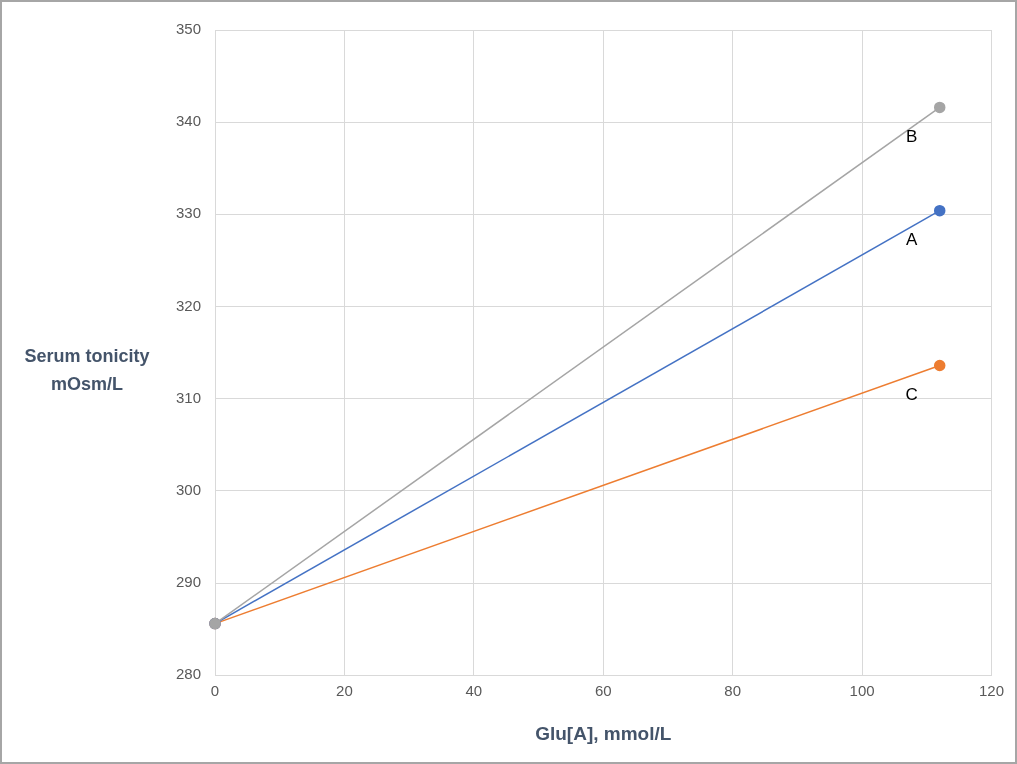  Describe the element at coordinates (344, 691) in the screenshot. I see `x-tick-label: 20` at that location.